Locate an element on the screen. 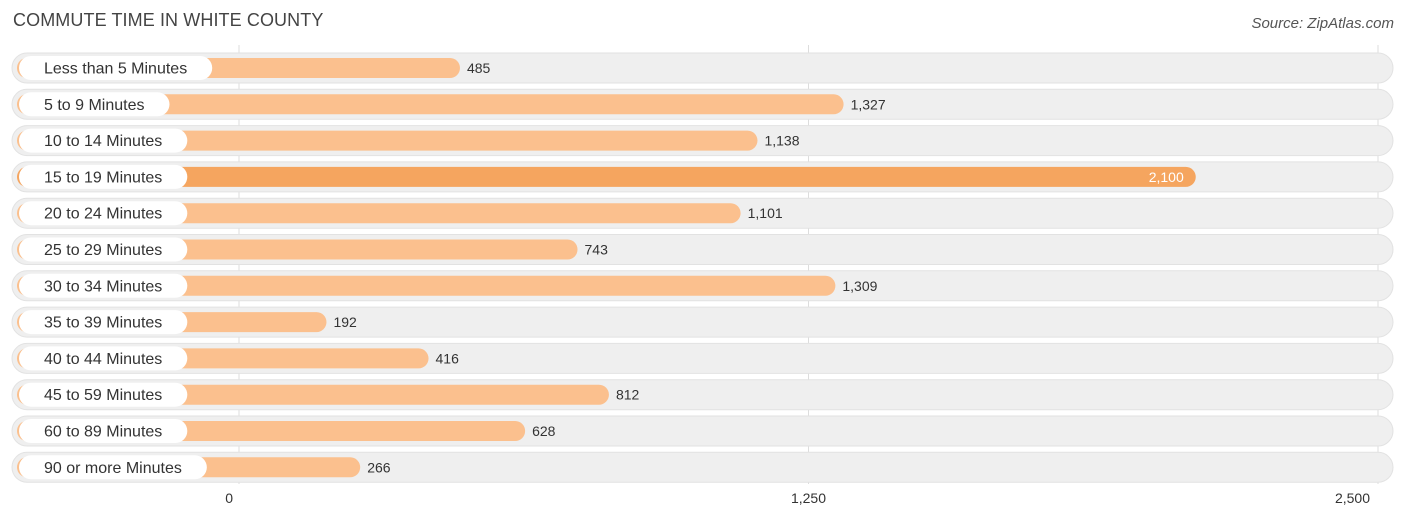  bar-row: 15 to 19 Minutes 2,100 is located at coordinates (702, 177).